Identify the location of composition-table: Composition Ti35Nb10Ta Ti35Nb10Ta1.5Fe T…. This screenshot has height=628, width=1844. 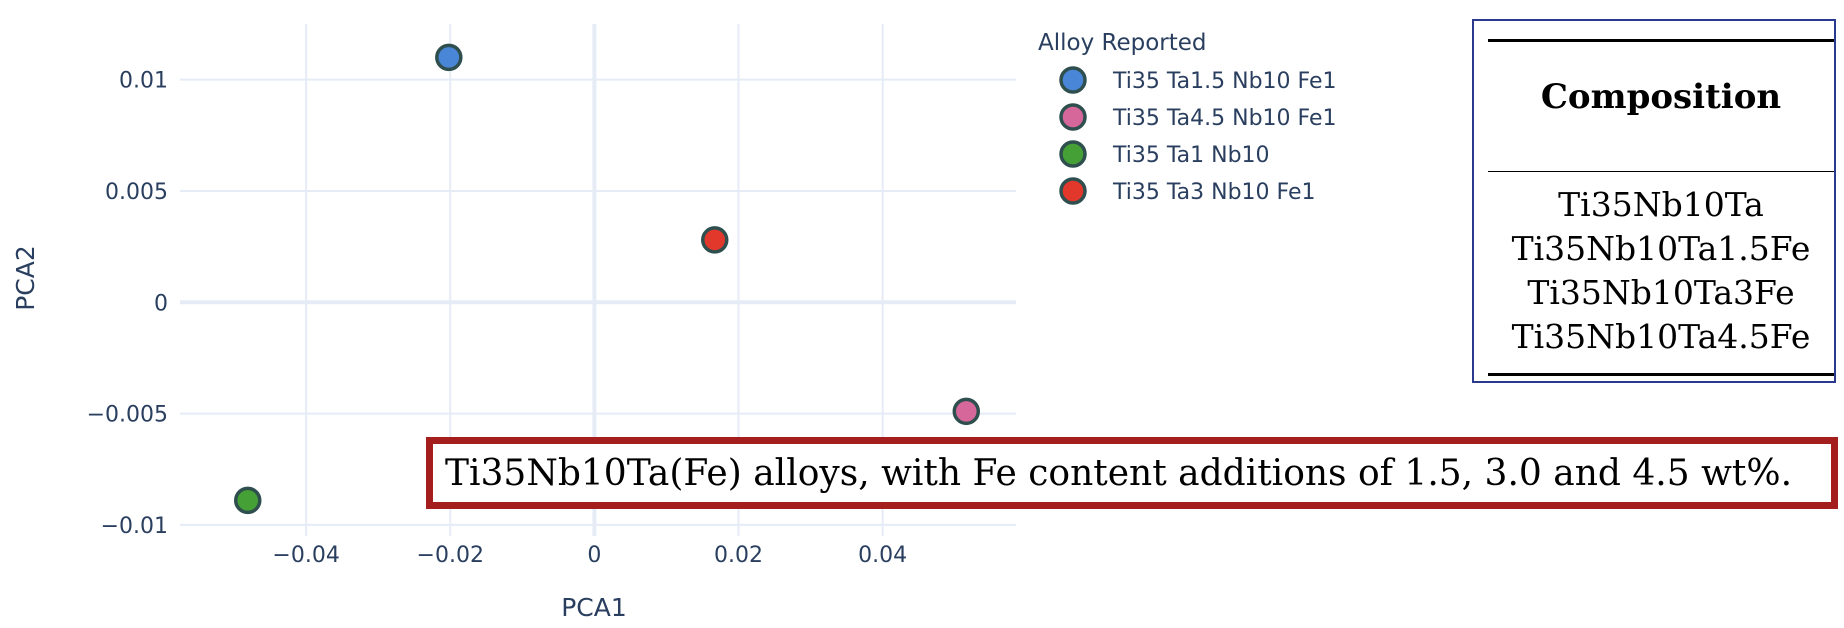
(1654, 201).